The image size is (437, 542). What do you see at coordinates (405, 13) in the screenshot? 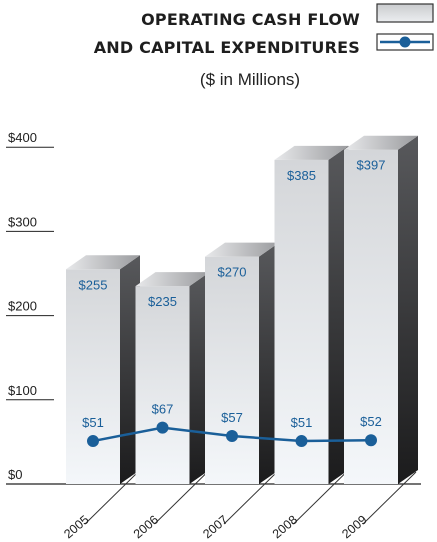
I see `legend-bar-swatch` at bounding box center [405, 13].